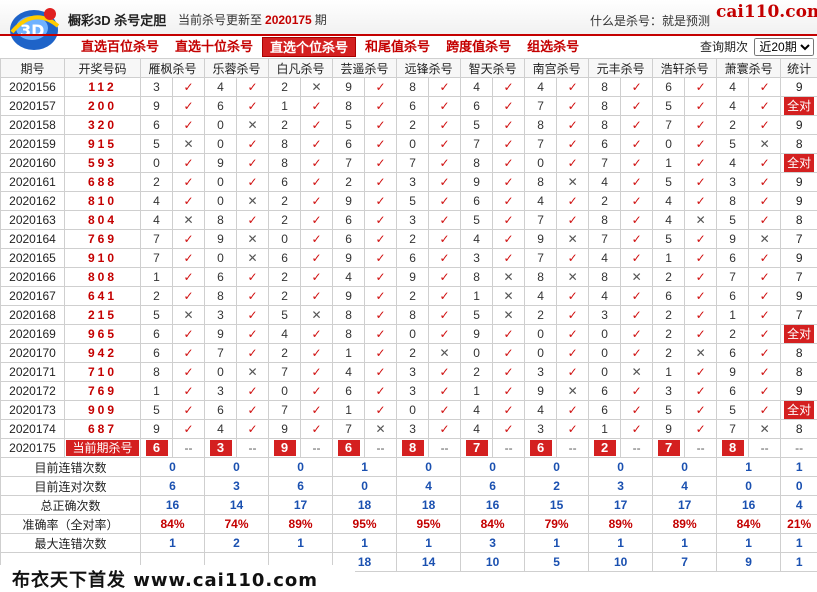 This screenshot has height=592, width=817. Describe the element at coordinates (120, 47) in the screenshot. I see `tab-0: 直选百位杀号` at that location.